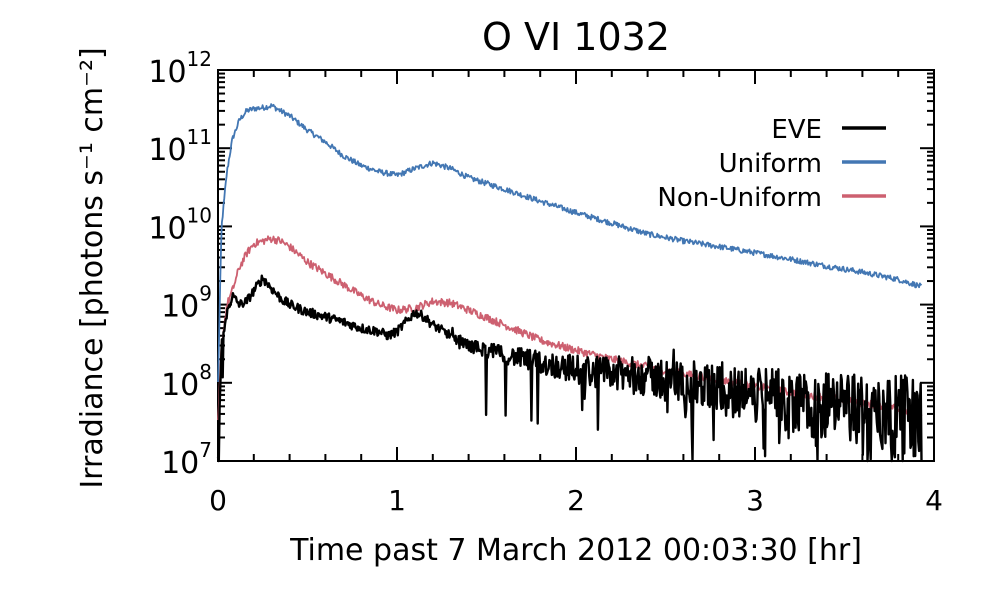  Describe the element at coordinates (796, 130) in the screenshot. I see `legend-label: EVE` at that location.